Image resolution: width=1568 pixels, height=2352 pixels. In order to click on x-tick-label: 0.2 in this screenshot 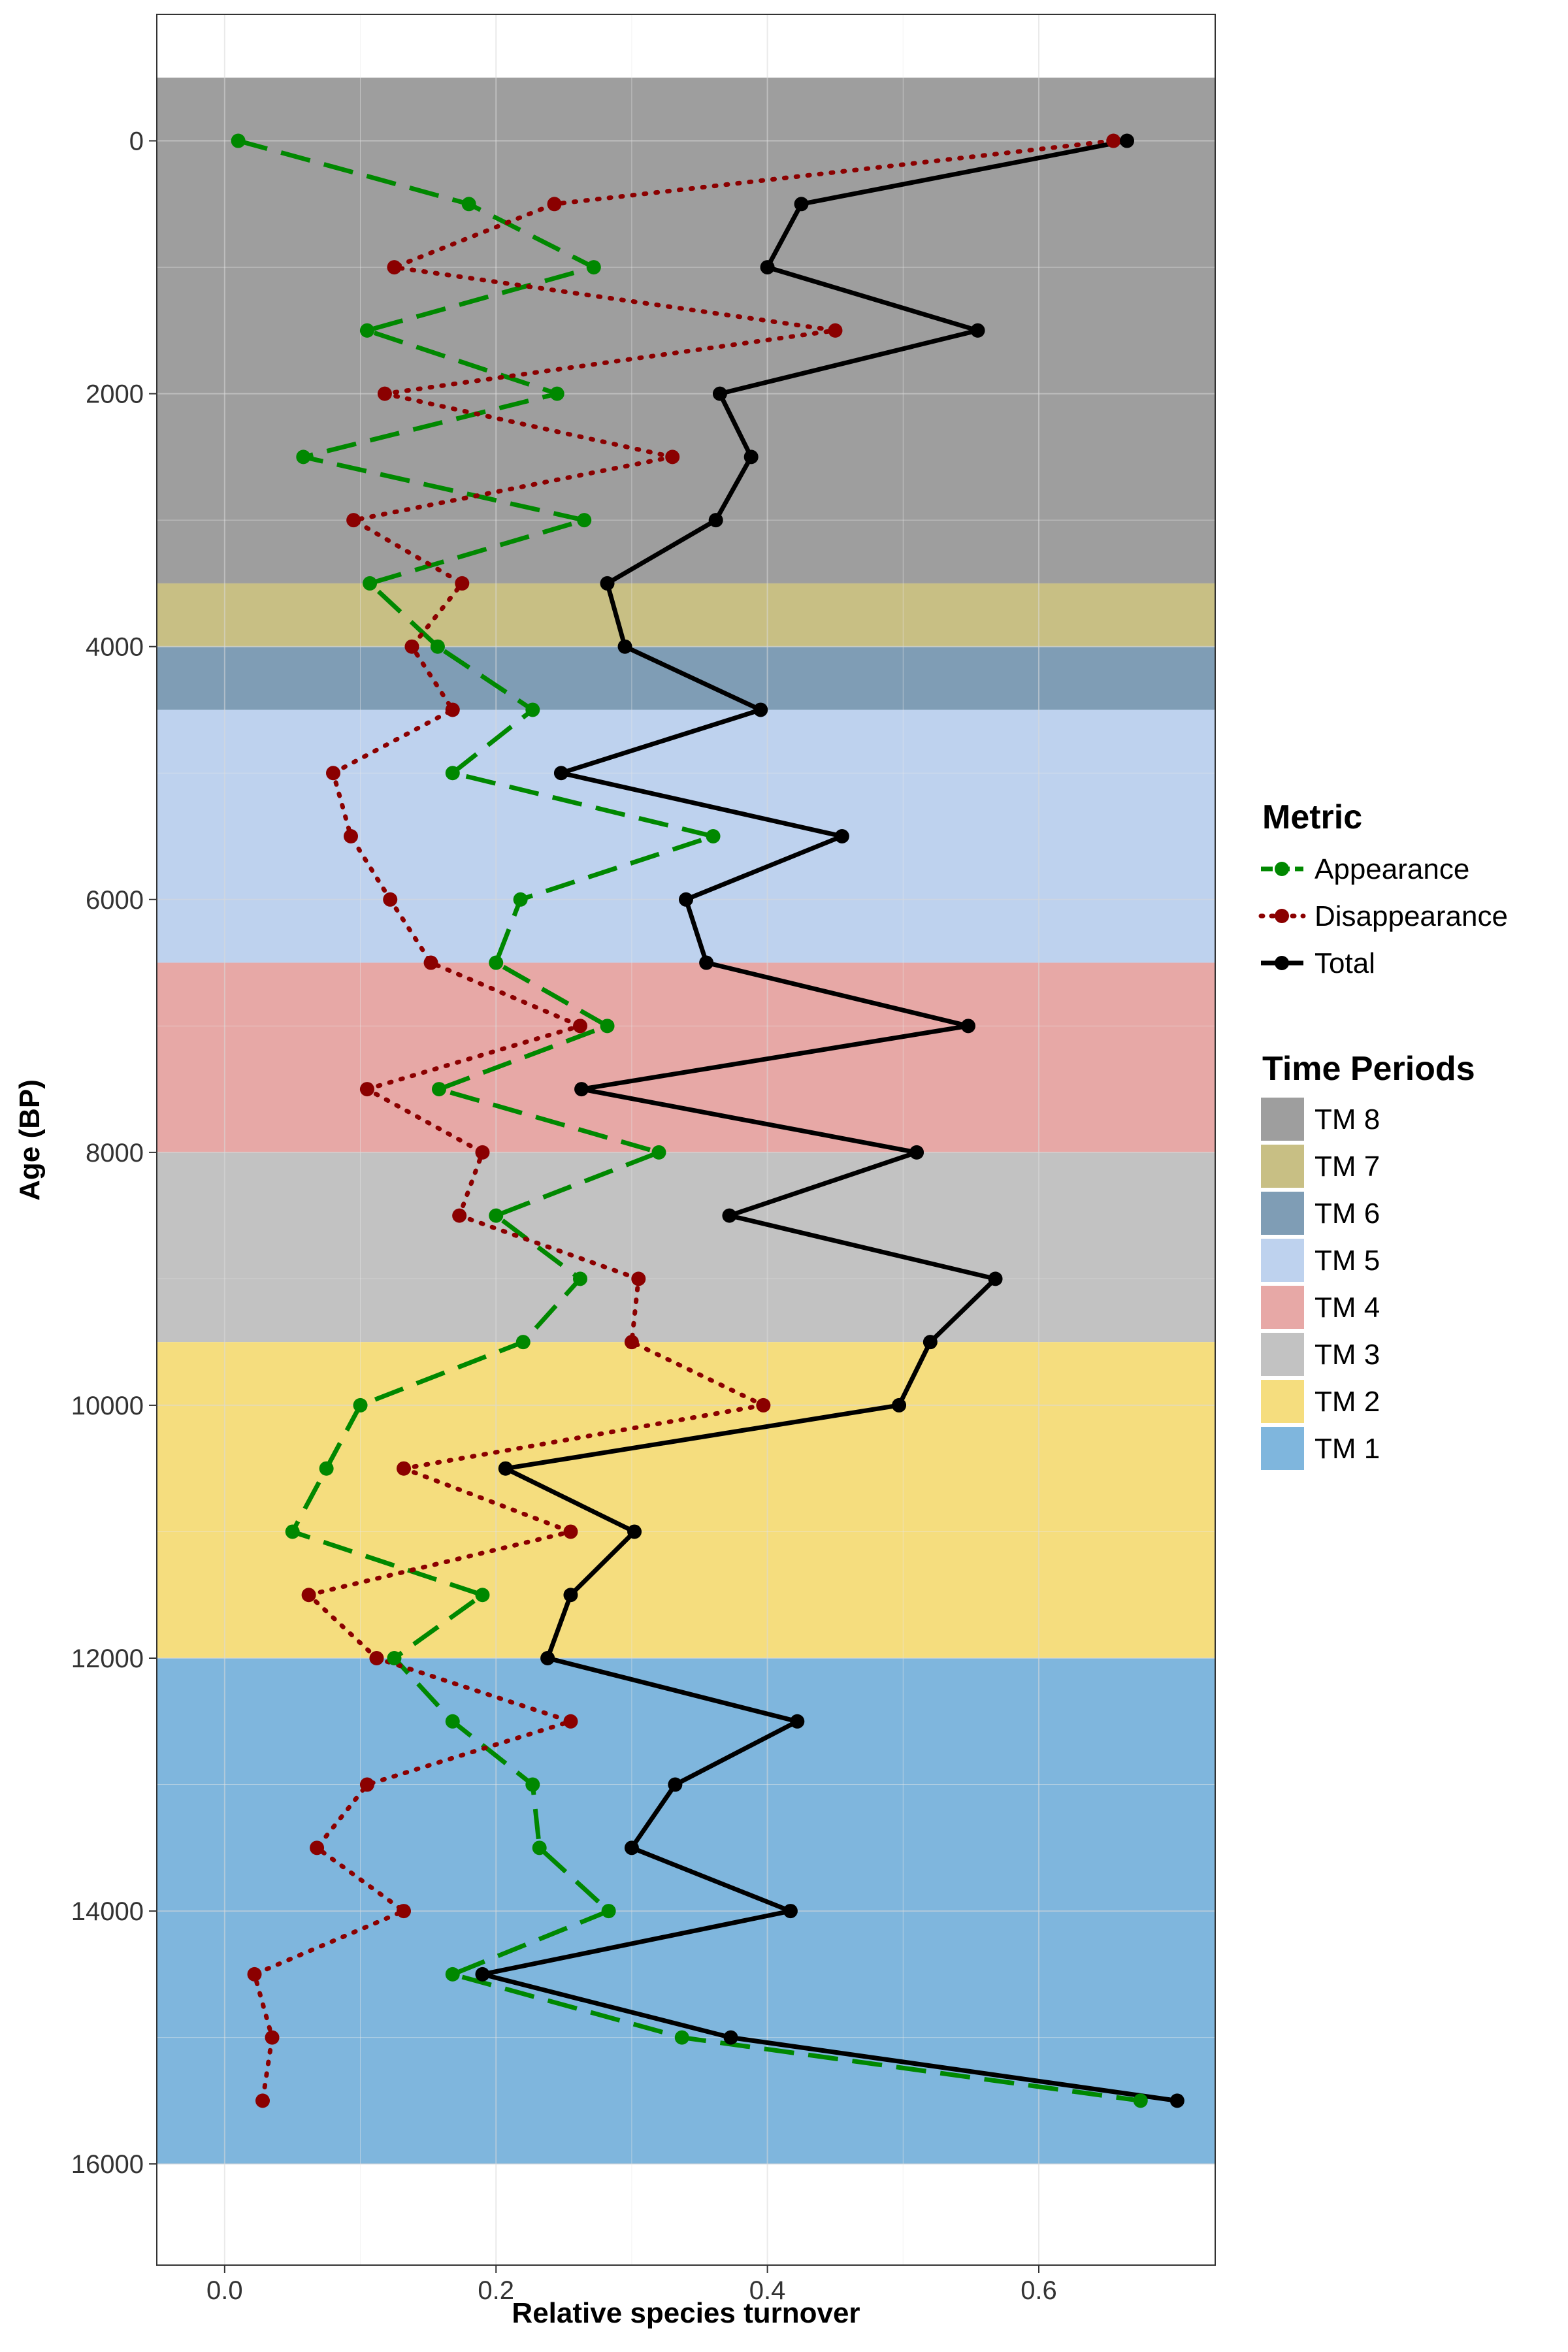, I will do `click(496, 2290)`.